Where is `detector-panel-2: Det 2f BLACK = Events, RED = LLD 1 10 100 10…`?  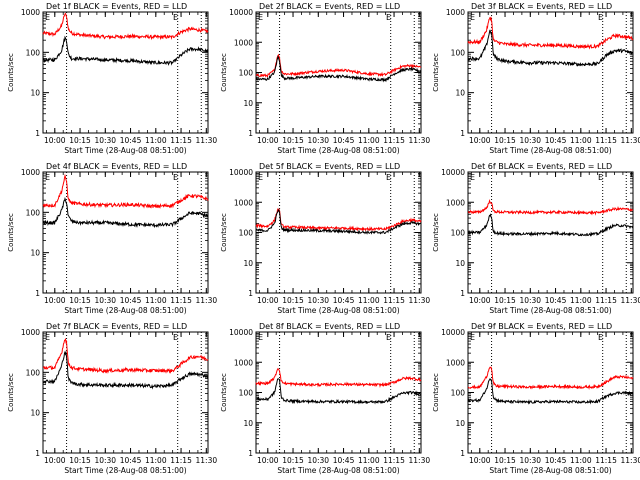
detector-panel-2: Det 2f BLACK = Events, RED = LLD 1 10 100 10… is located at coordinates (325, 78).